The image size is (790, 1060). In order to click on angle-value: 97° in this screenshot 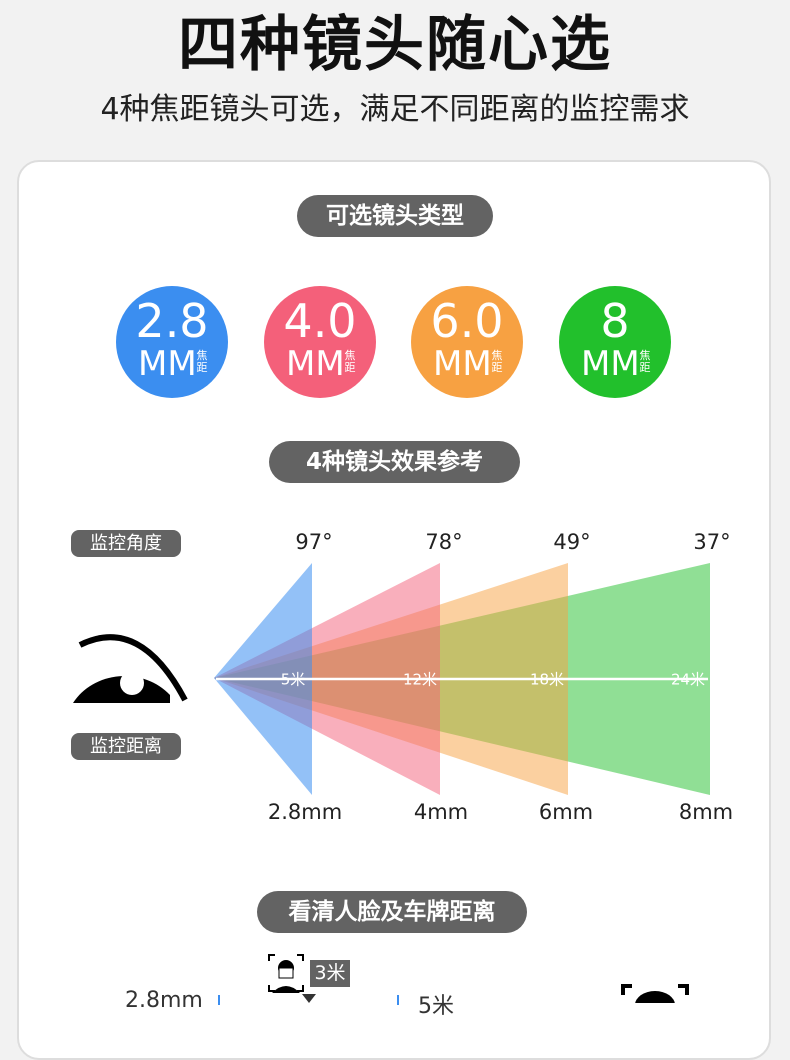, I will do `click(314, 542)`.